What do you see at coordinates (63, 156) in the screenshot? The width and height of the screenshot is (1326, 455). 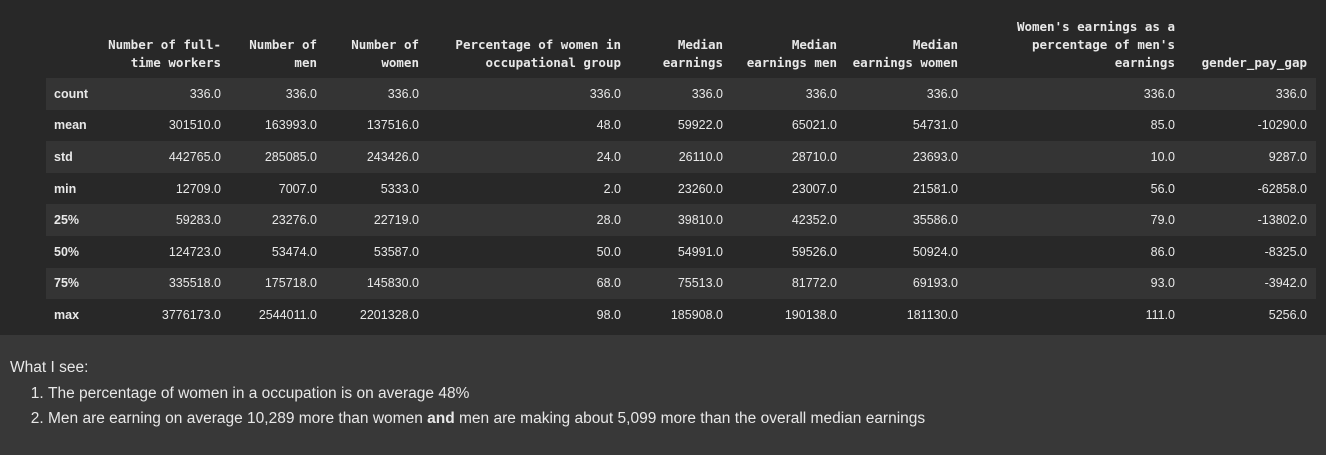 I see `row-label: std` at bounding box center [63, 156].